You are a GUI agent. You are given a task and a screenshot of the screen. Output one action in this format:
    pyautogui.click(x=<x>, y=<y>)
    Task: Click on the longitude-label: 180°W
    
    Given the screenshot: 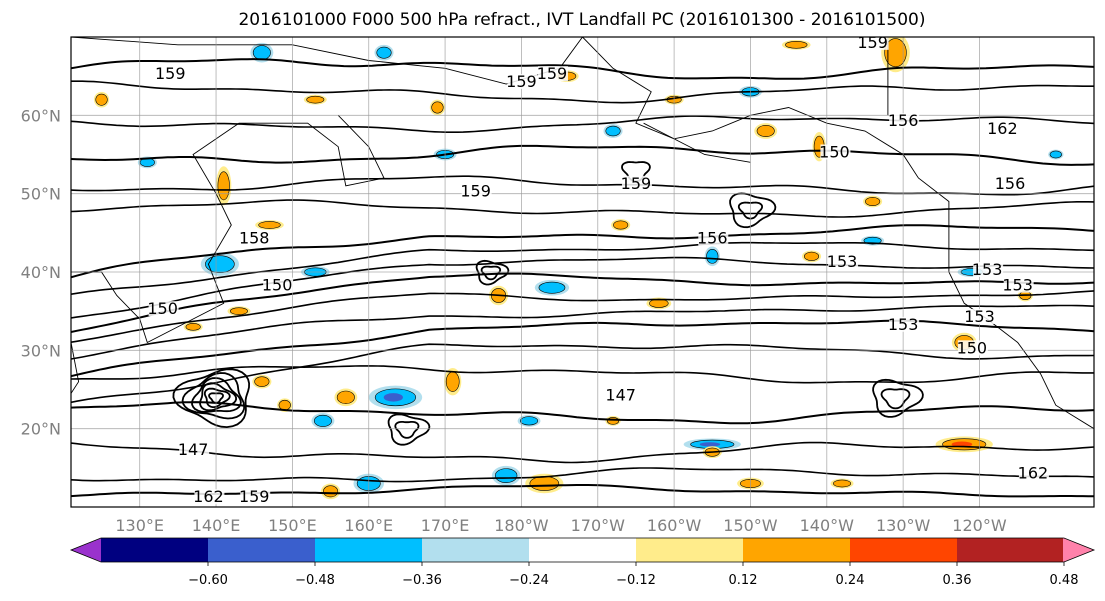 What is the action you would take?
    pyautogui.click(x=521, y=525)
    